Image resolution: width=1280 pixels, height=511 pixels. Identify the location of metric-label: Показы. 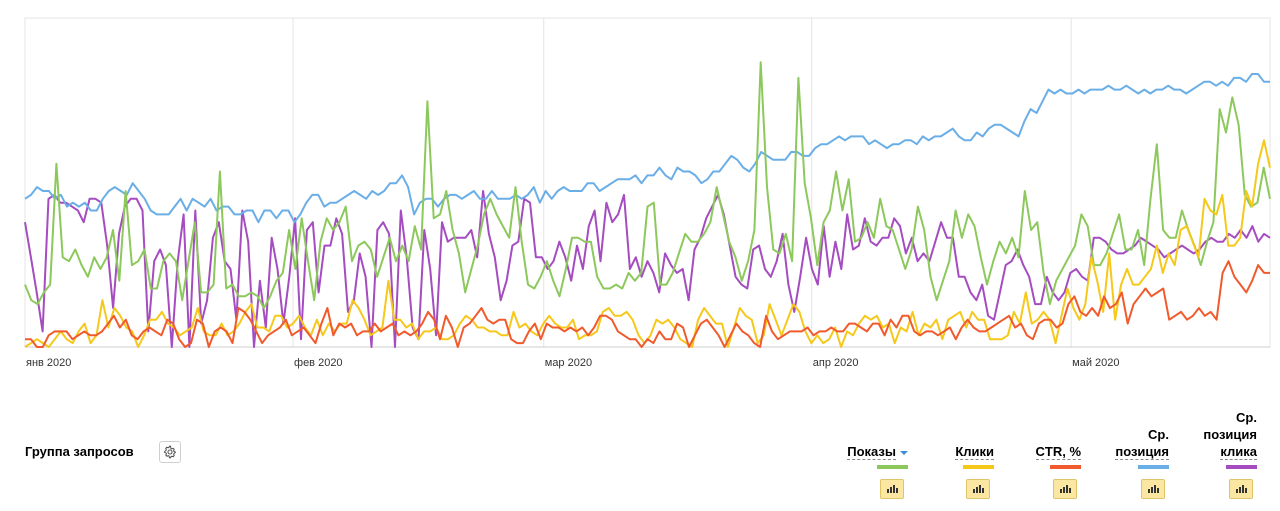
(877, 451).